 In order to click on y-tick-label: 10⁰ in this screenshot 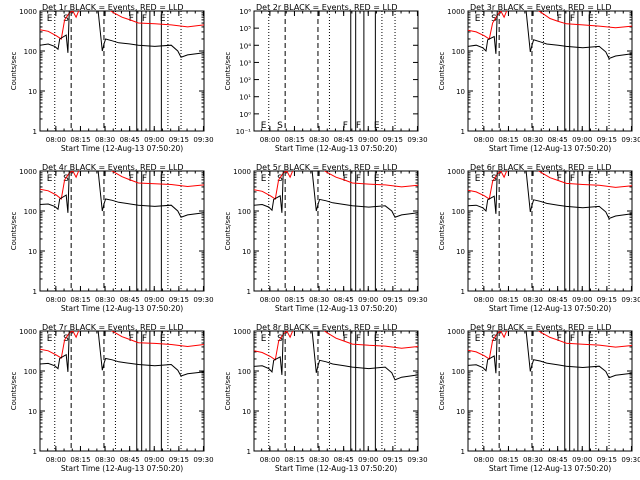, I will do `click(245, 115)`.